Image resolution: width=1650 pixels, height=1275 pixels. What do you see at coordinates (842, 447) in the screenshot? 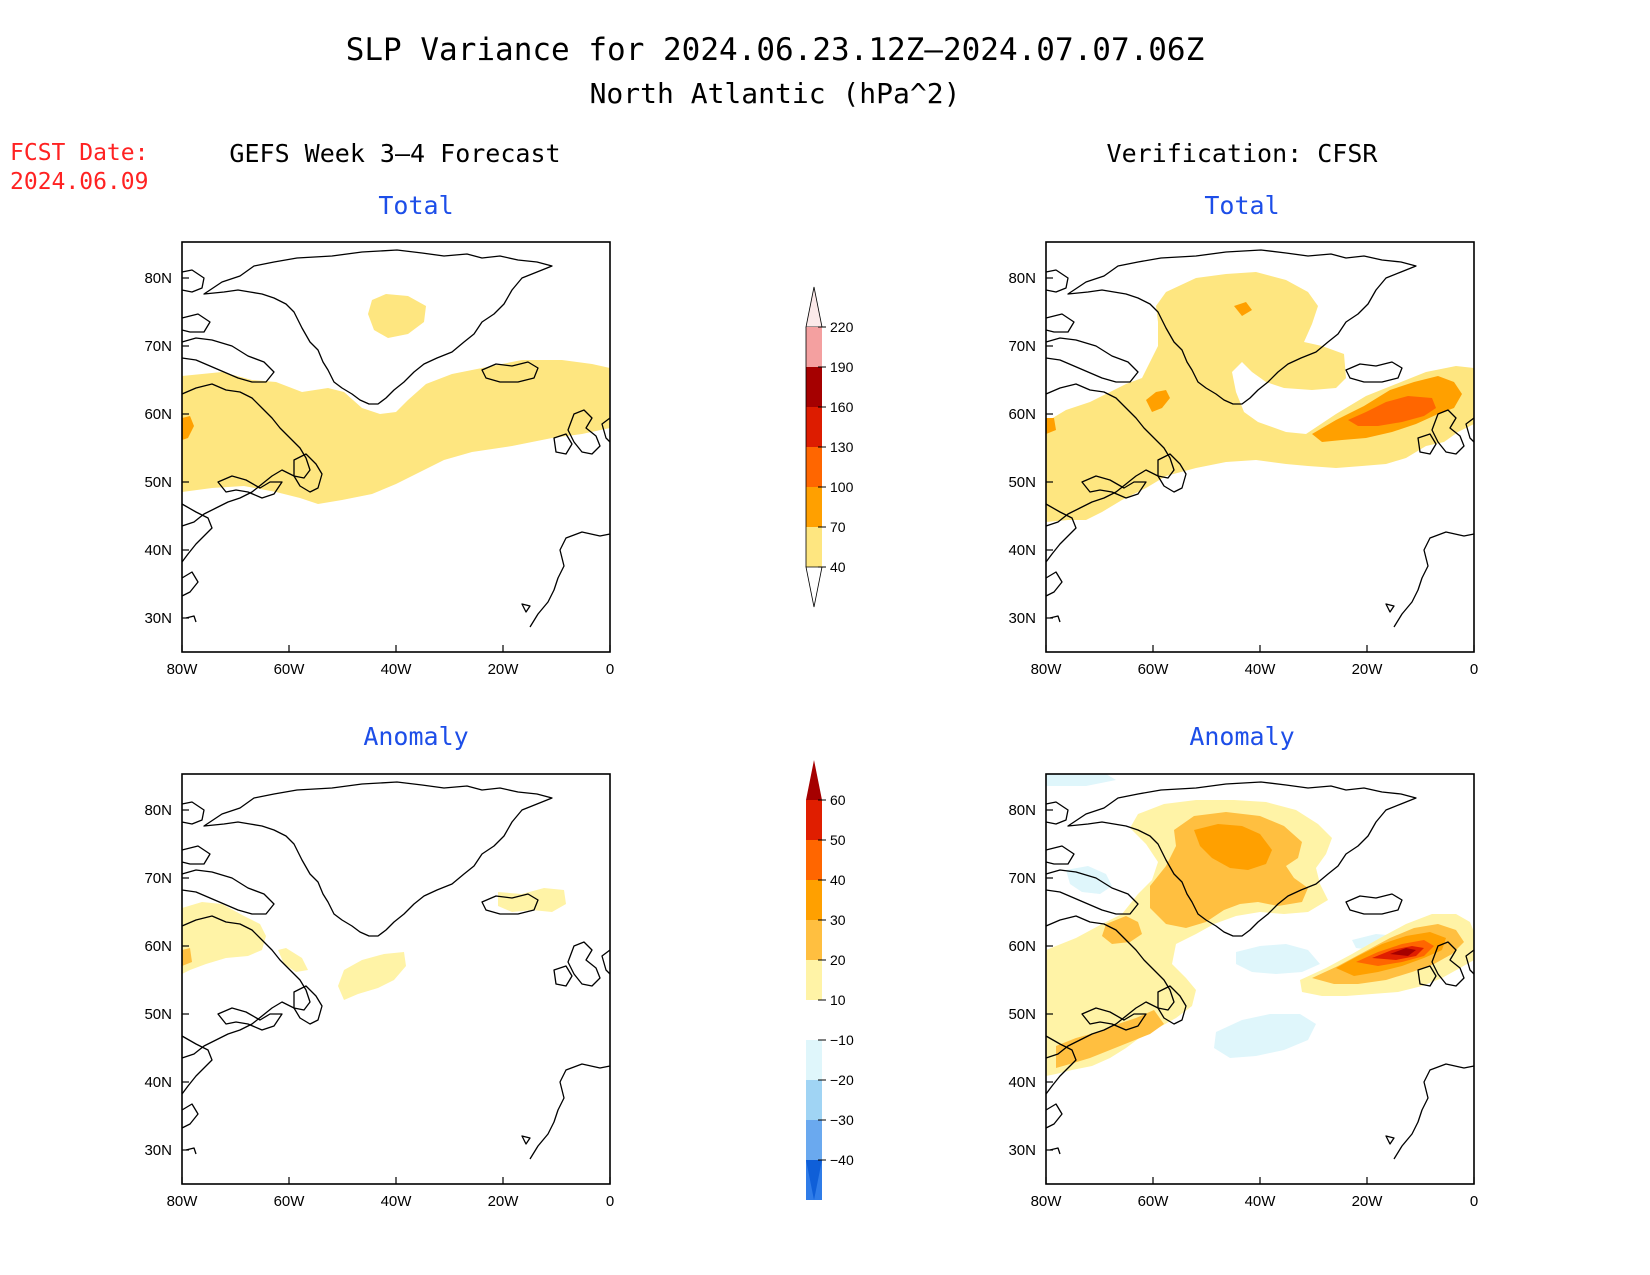
I see `colorbar-label: 130` at bounding box center [842, 447].